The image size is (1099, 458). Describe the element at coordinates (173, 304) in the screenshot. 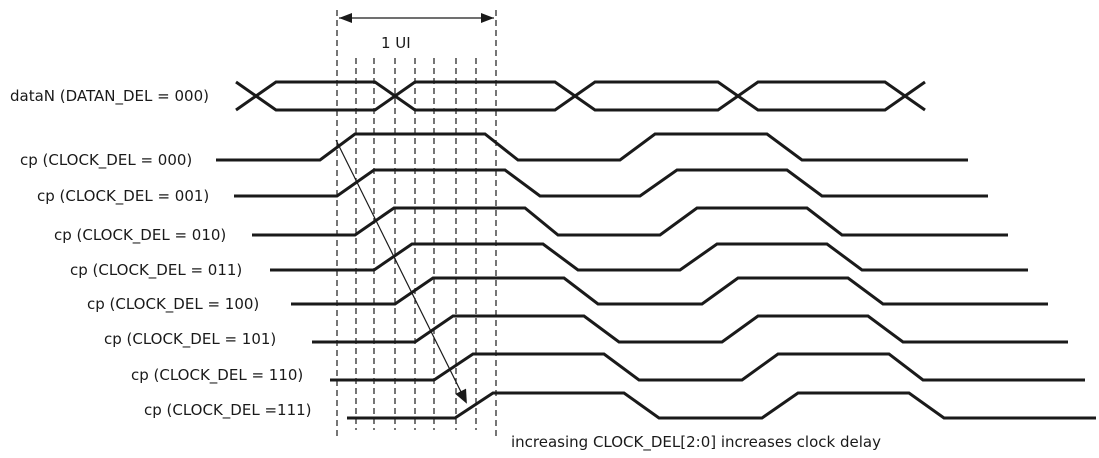

I see `clock-label-100: cp (CLOCK_DEL = 100)` at that location.